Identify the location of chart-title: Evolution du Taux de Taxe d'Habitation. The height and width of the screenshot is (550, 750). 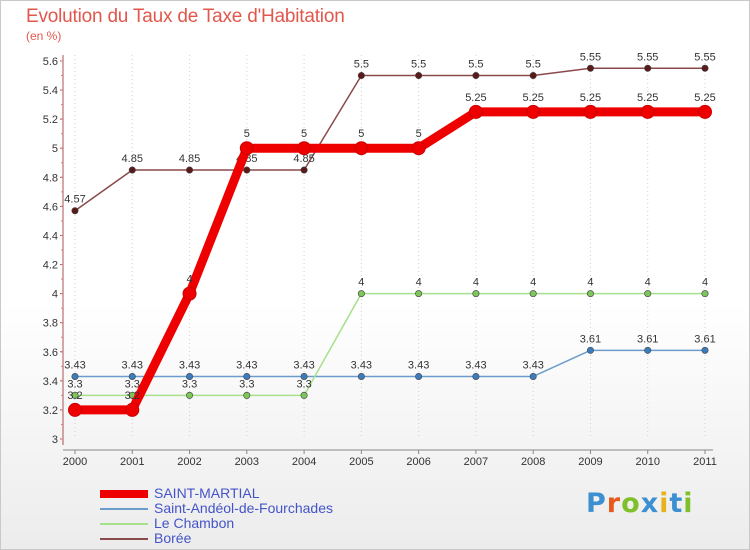
(185, 16).